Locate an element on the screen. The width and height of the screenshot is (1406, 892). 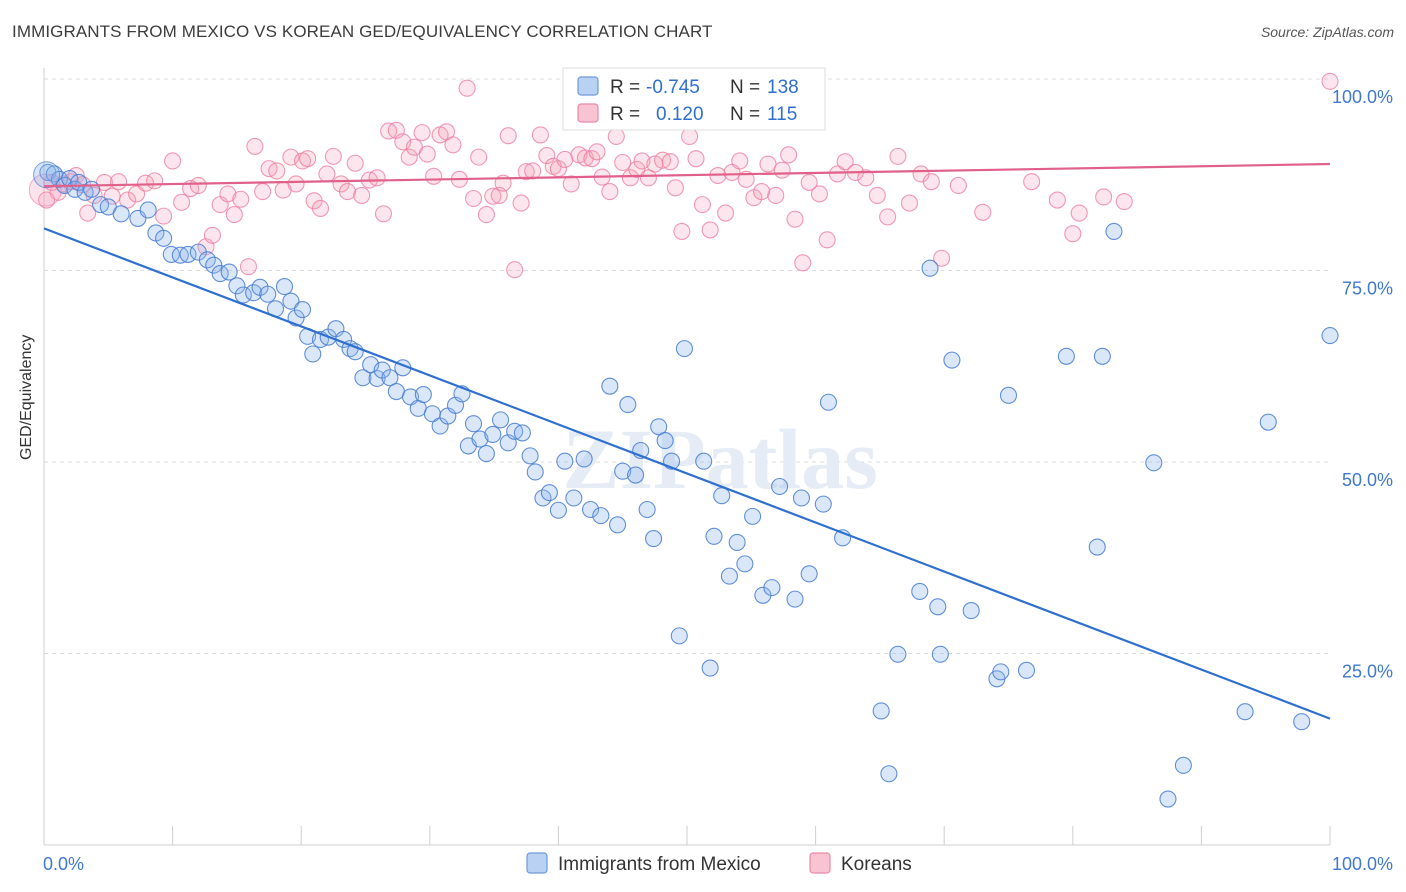
stats-legend: R = -0.745 N = 138 R = 0.120 N = 115 is located at coordinates (694, 99).